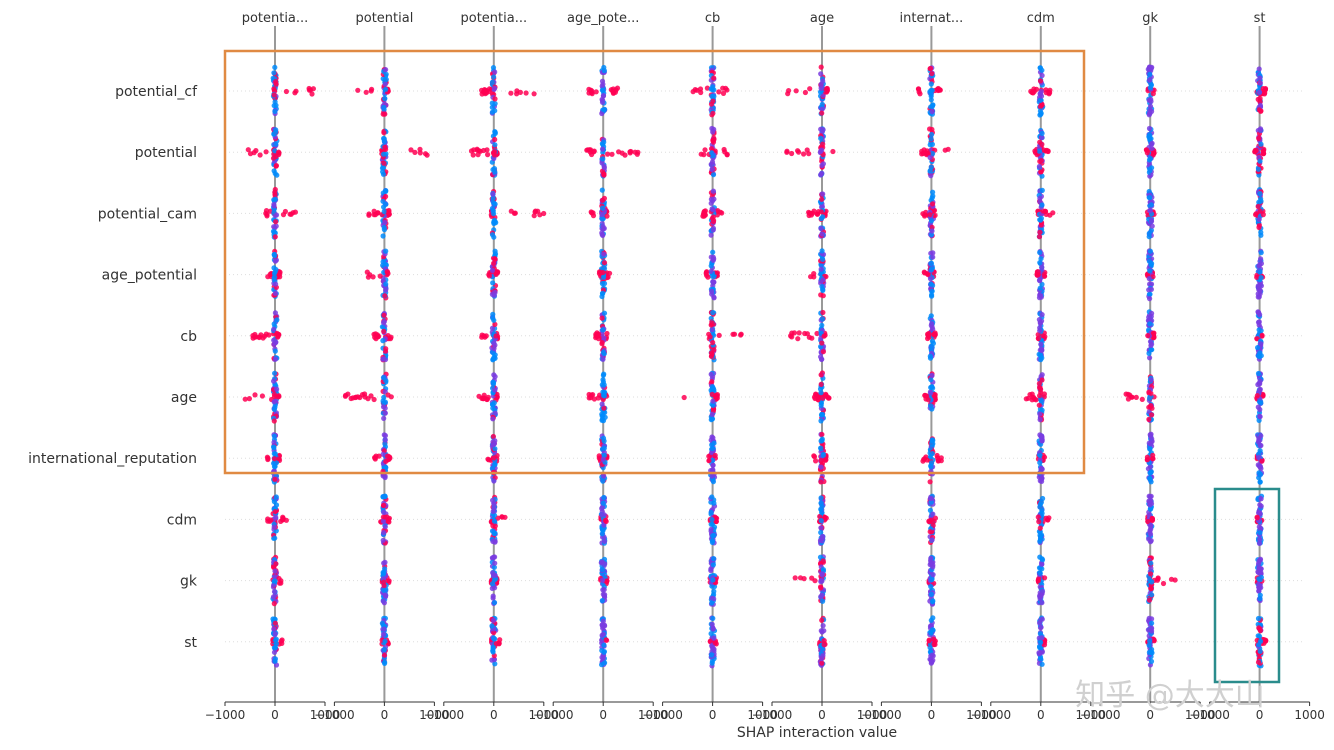 This screenshot has height=750, width=1334. What do you see at coordinates (1041, 580) in the screenshot?
I see `cell-gk-x-cdm` at bounding box center [1041, 580].